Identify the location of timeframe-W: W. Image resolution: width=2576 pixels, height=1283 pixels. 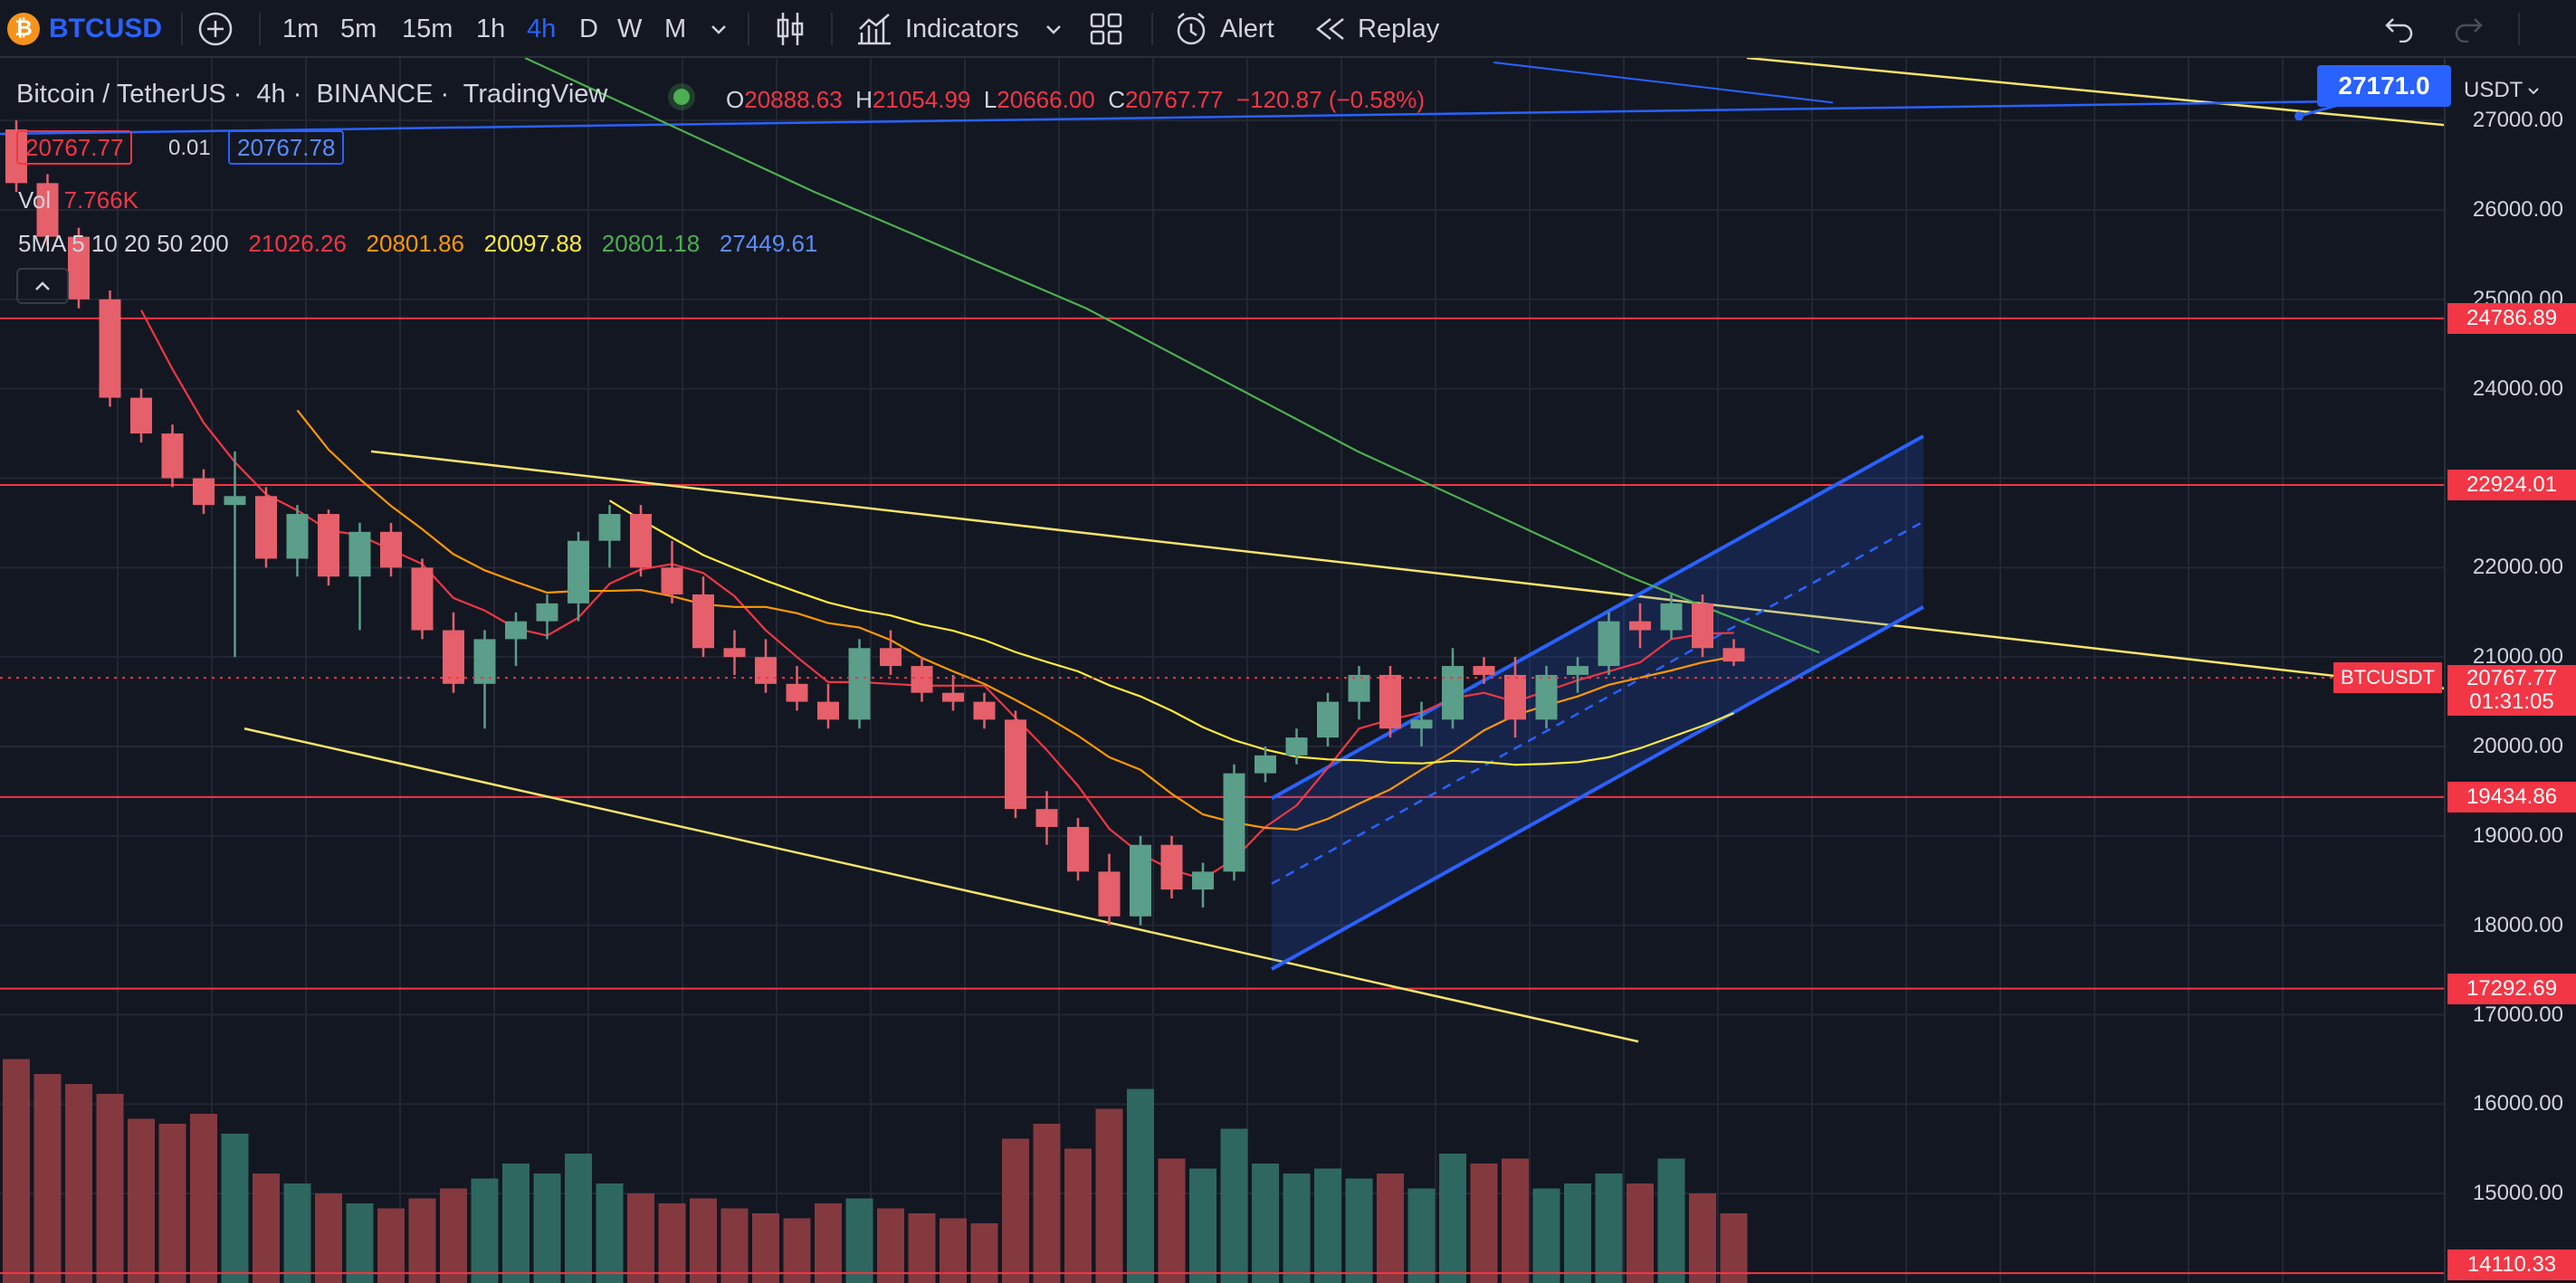
(630, 28).